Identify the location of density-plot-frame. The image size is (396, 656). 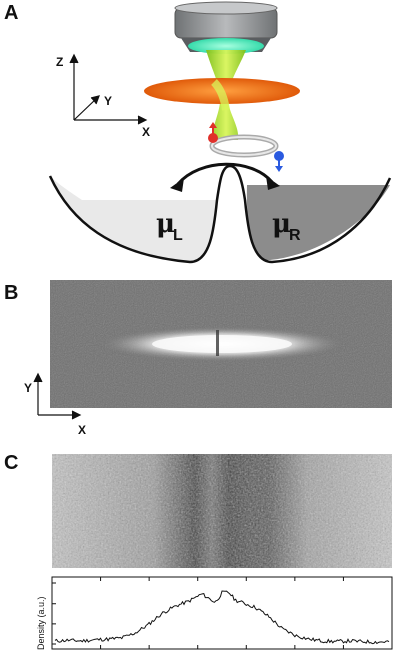
(222, 613).